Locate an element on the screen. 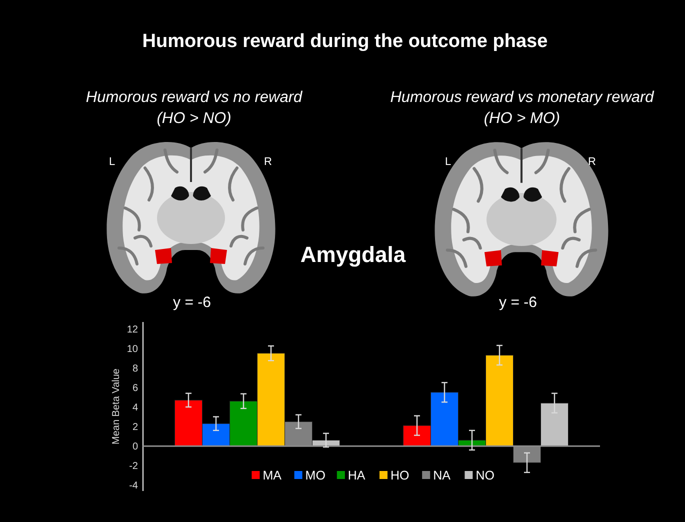 The height and width of the screenshot is (522, 685). legend-label: MO is located at coordinates (315, 475).